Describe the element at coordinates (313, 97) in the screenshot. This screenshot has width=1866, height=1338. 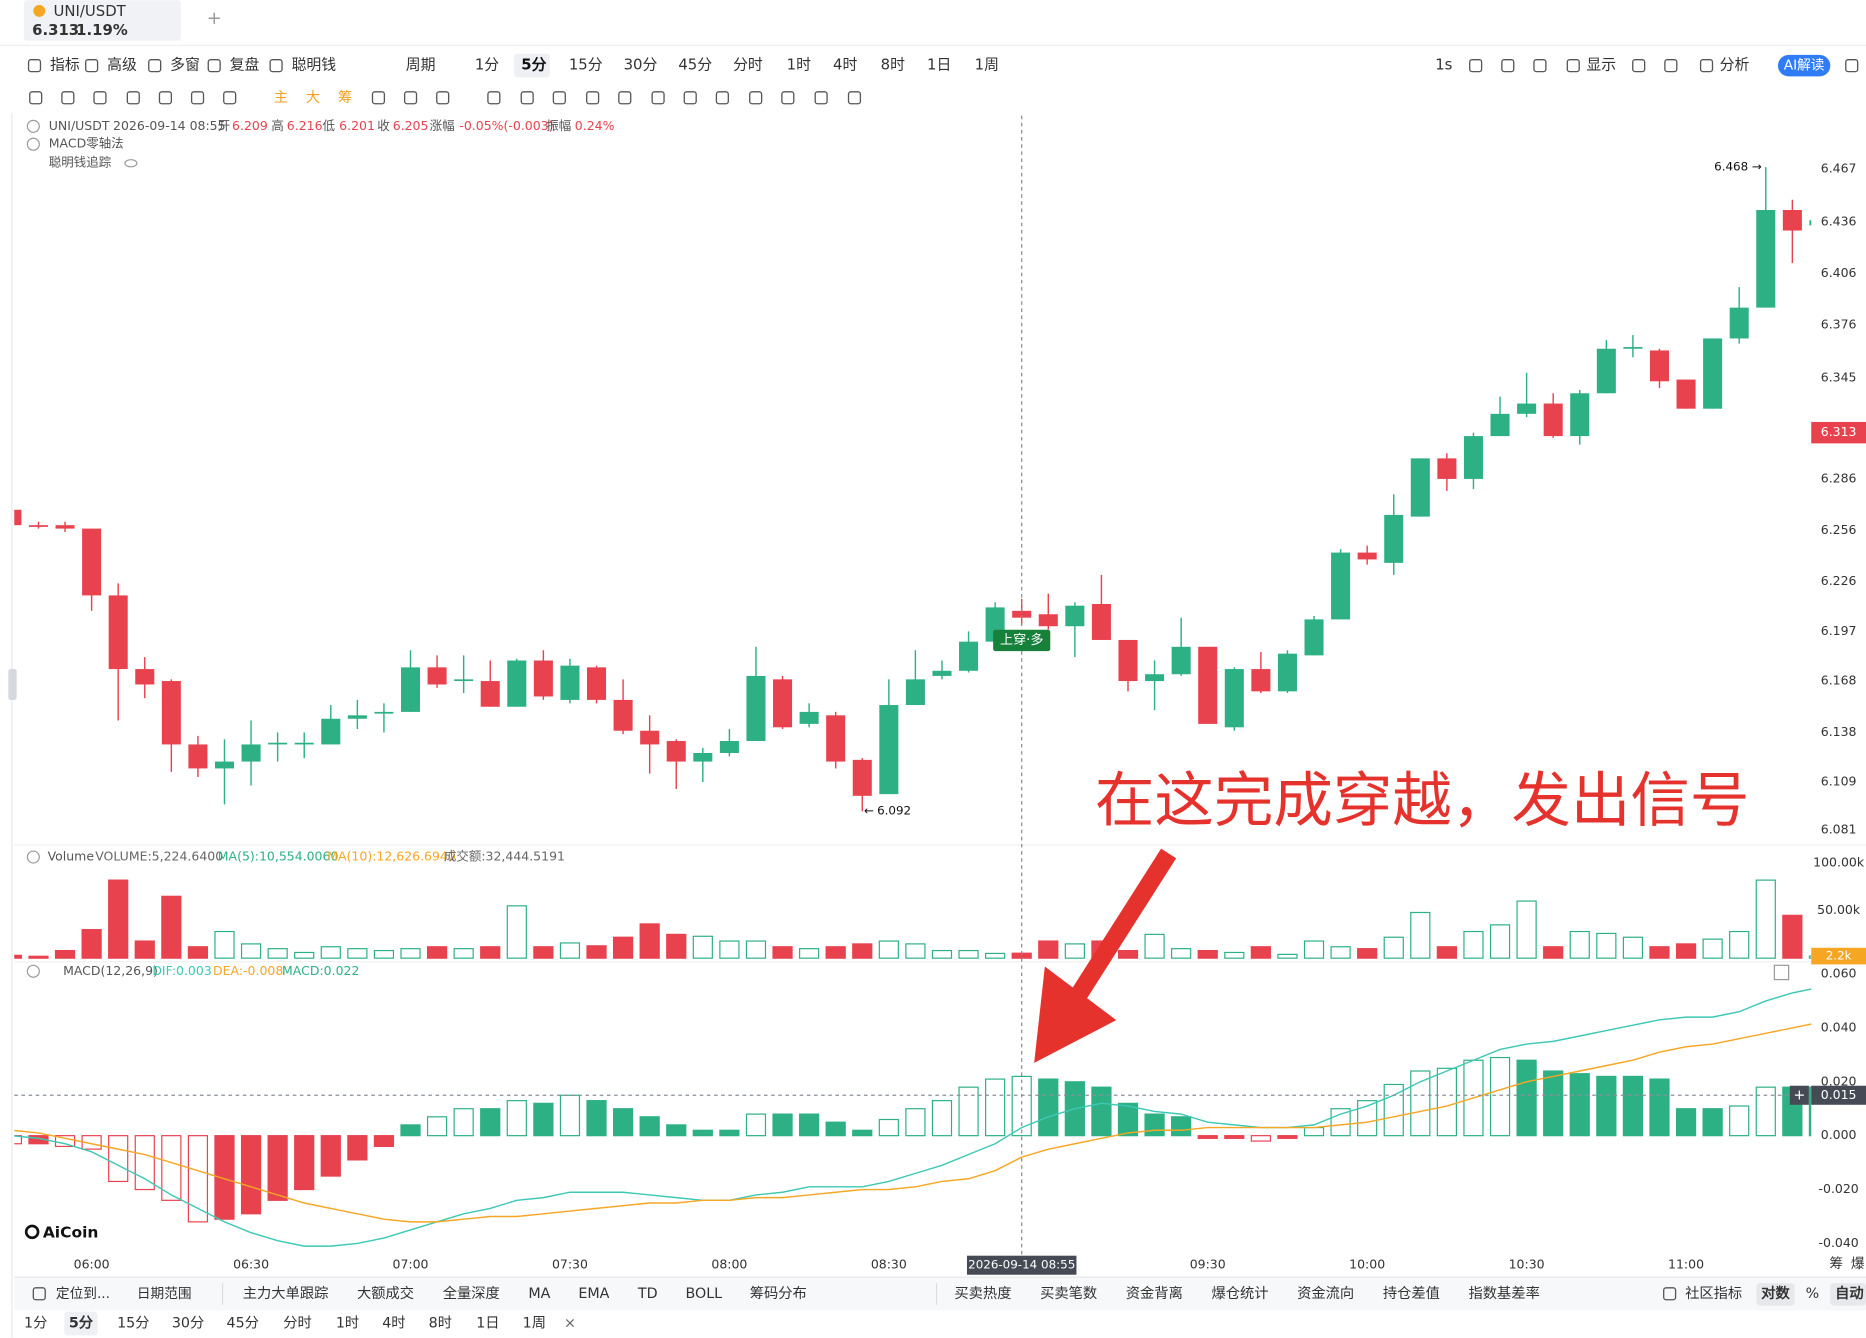
I see `draw-tool: 大` at that location.